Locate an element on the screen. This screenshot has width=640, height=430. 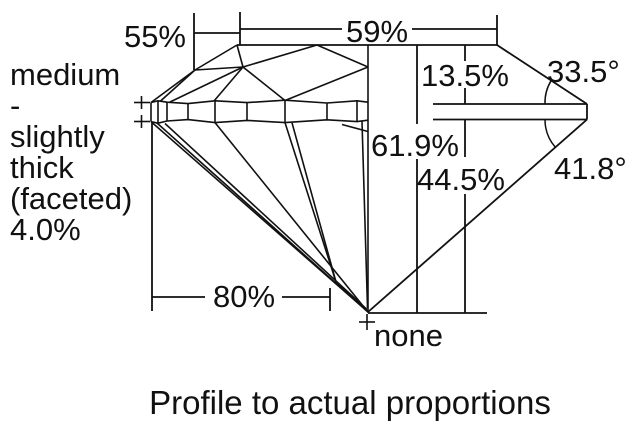
crown-angle-label: 33.5° is located at coordinates (583, 71).